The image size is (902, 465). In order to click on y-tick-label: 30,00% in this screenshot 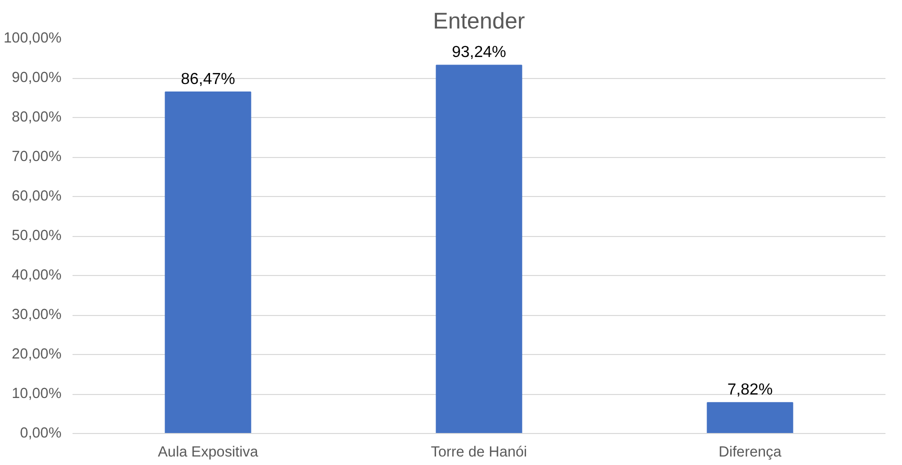, I will do `click(37, 315)`.